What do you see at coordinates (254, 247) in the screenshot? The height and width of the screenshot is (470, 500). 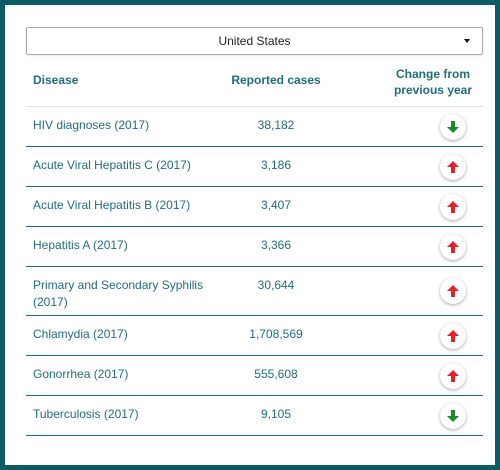 I see `table-row: Hepatitis A (2017) 3,366` at bounding box center [254, 247].